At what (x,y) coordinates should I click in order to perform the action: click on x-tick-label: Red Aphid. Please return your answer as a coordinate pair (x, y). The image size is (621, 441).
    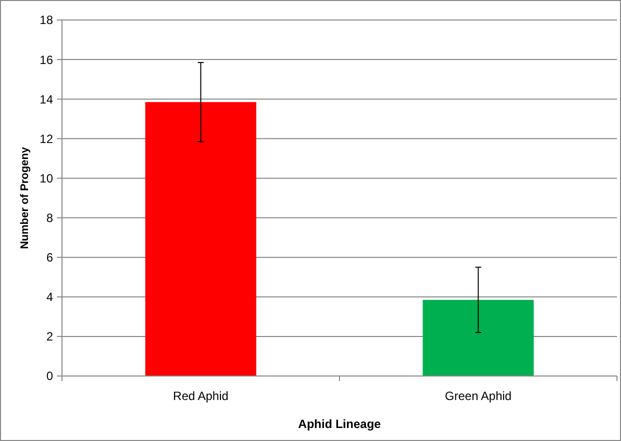
    Looking at the image, I should click on (200, 396).